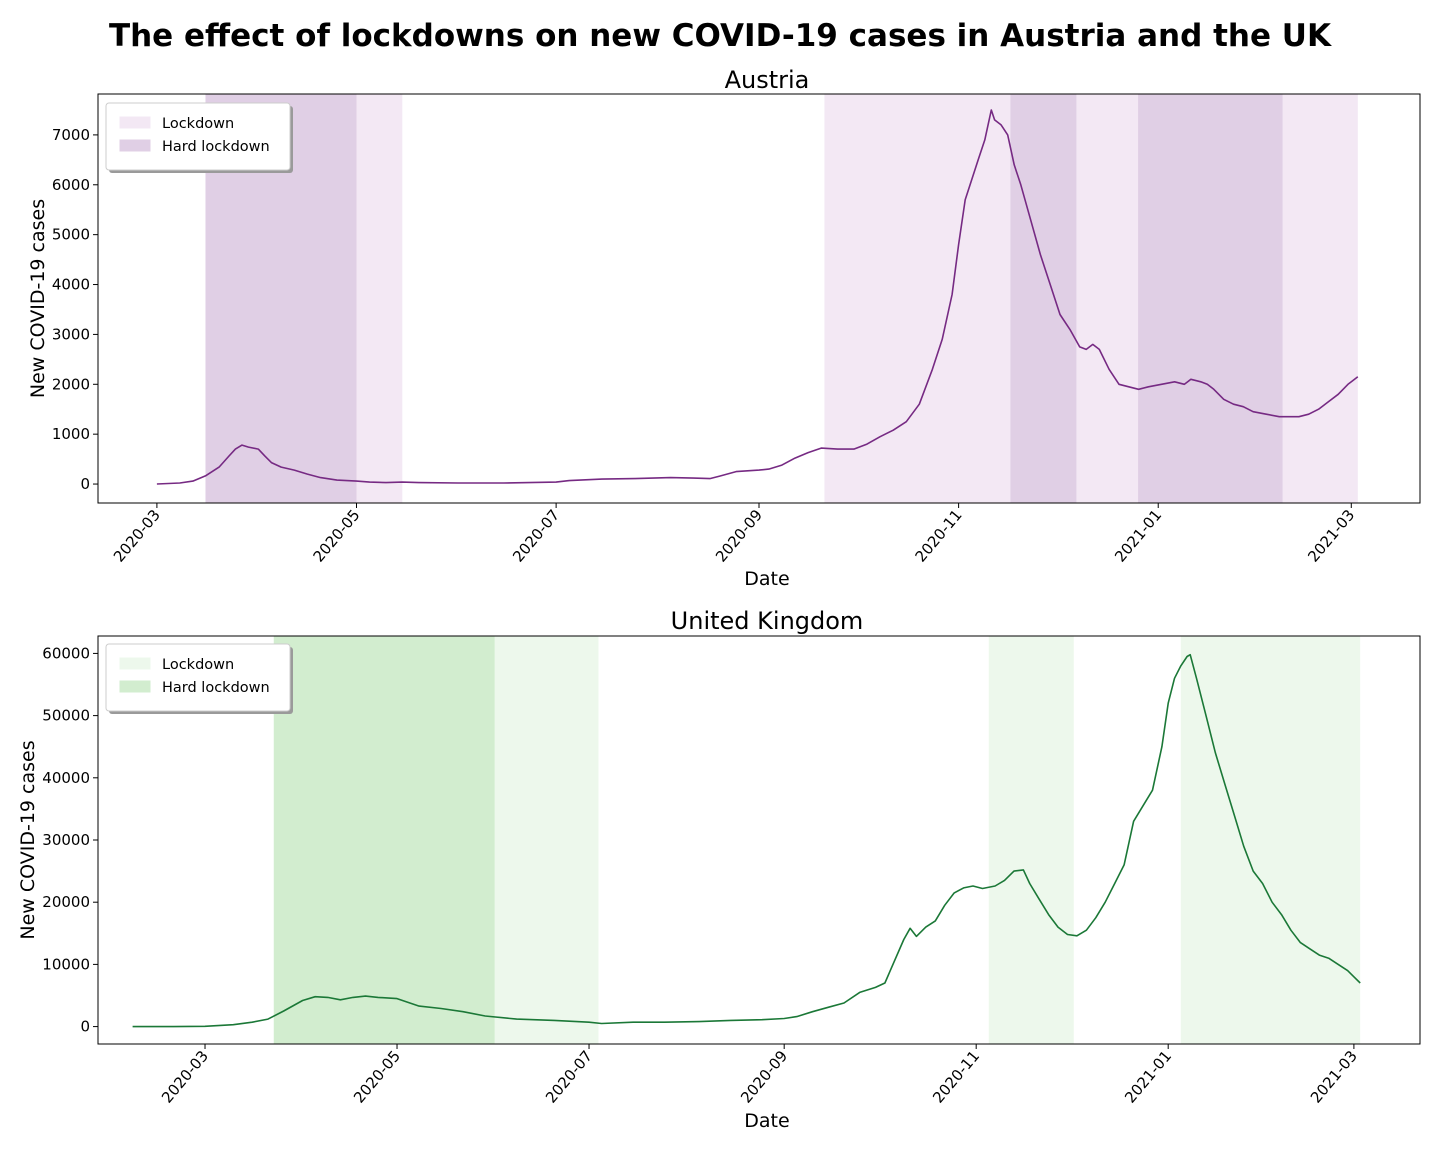  Describe the element at coordinates (767, 621) in the screenshot. I see `panel-title: United Kingdom` at that location.